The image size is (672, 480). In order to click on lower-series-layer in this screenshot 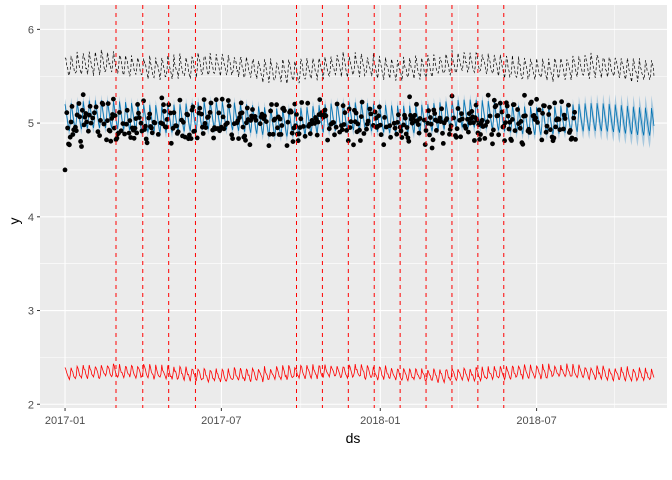, I will do `click(359, 374)`.